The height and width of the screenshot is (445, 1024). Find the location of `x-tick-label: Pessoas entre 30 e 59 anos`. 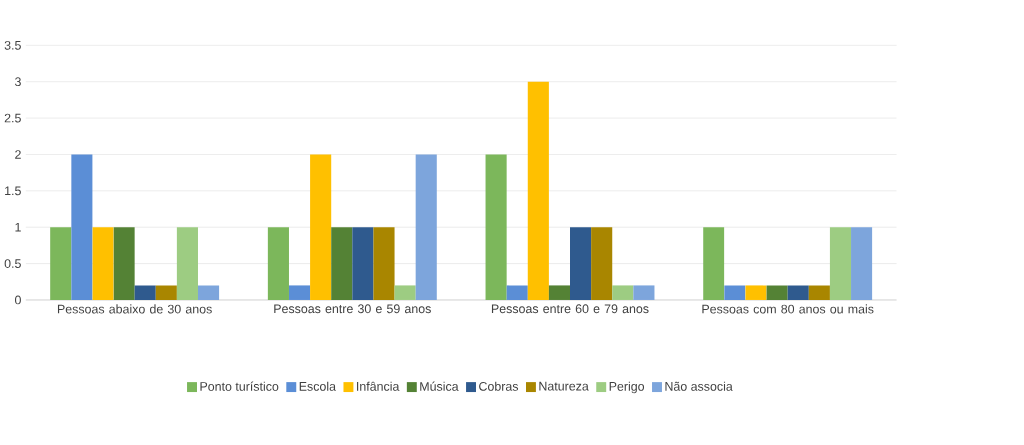

x-tick-label: Pessoas entre 30 e 59 anos is located at coordinates (352, 309).